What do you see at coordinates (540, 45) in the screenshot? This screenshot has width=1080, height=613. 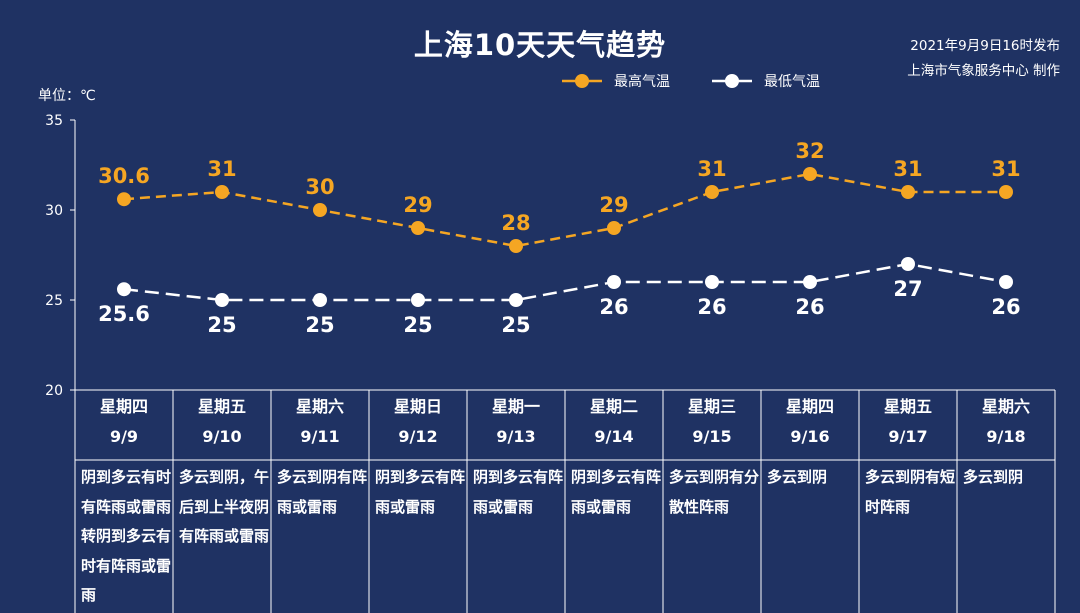 I see `chart-title: 上海10天天气趋势` at bounding box center [540, 45].